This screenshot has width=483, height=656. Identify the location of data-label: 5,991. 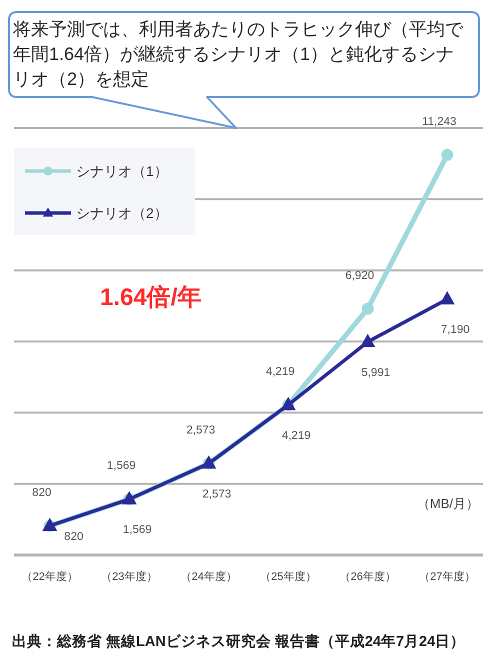
(375, 372).